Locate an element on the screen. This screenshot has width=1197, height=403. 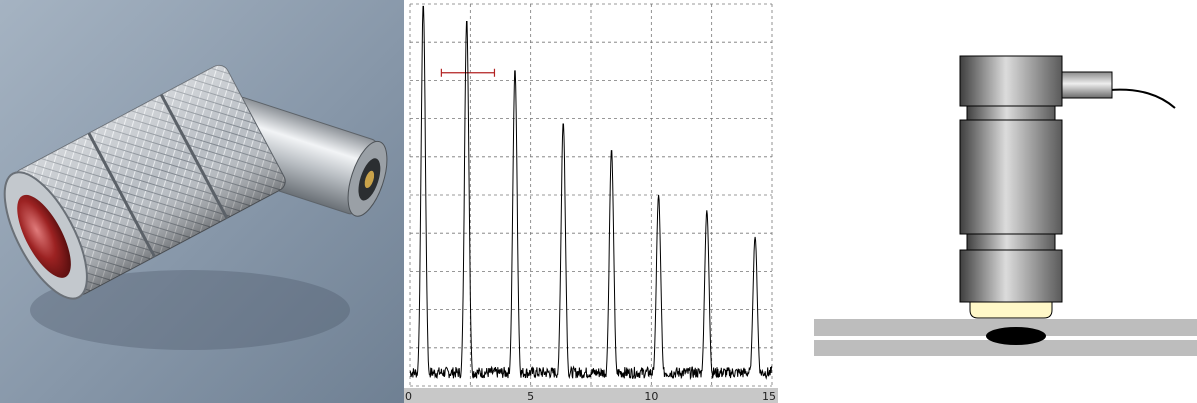
cable-line is located at coordinates (1142, 98).